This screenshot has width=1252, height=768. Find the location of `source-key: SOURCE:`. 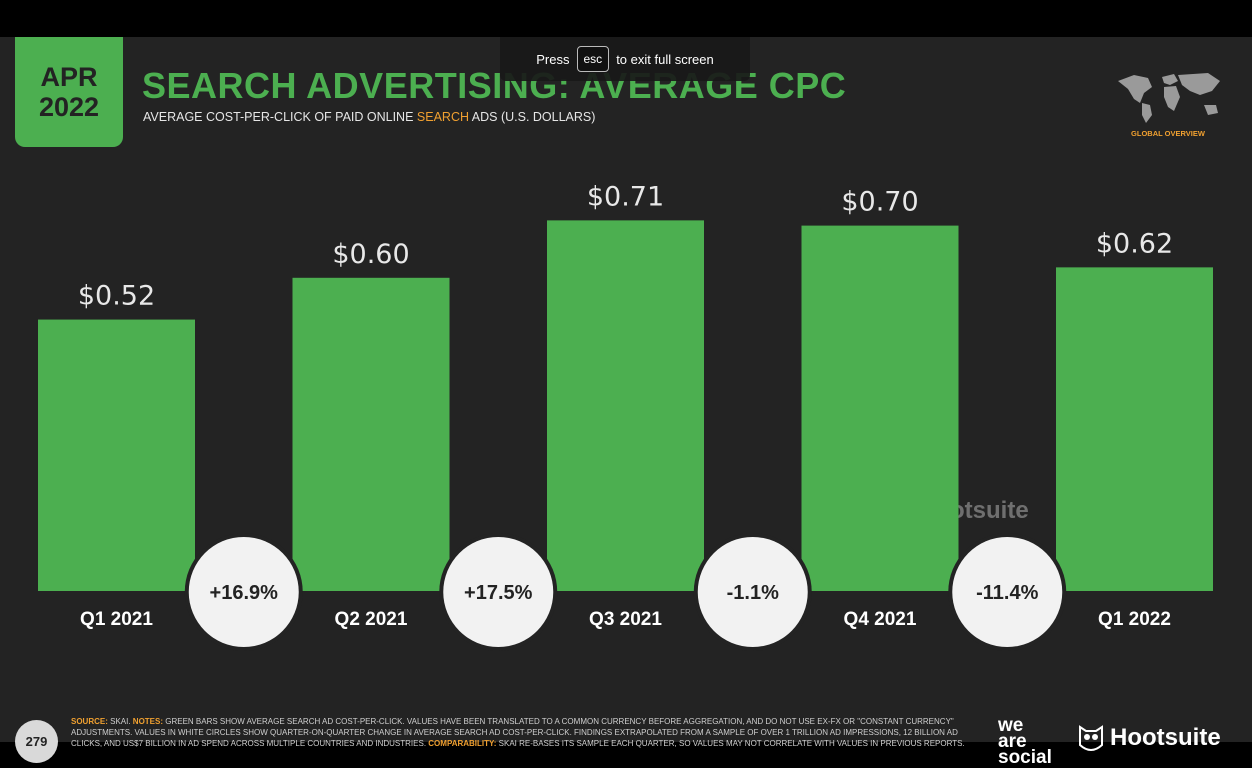

source-key: SOURCE: is located at coordinates (89, 721).